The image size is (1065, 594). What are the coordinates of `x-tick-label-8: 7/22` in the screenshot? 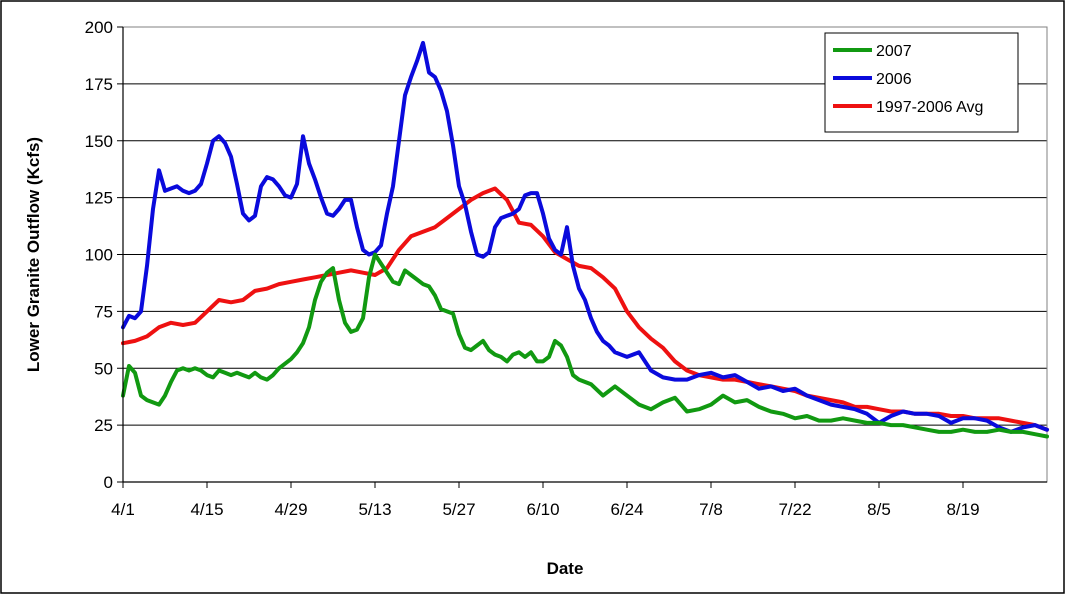 It's located at (794, 509).